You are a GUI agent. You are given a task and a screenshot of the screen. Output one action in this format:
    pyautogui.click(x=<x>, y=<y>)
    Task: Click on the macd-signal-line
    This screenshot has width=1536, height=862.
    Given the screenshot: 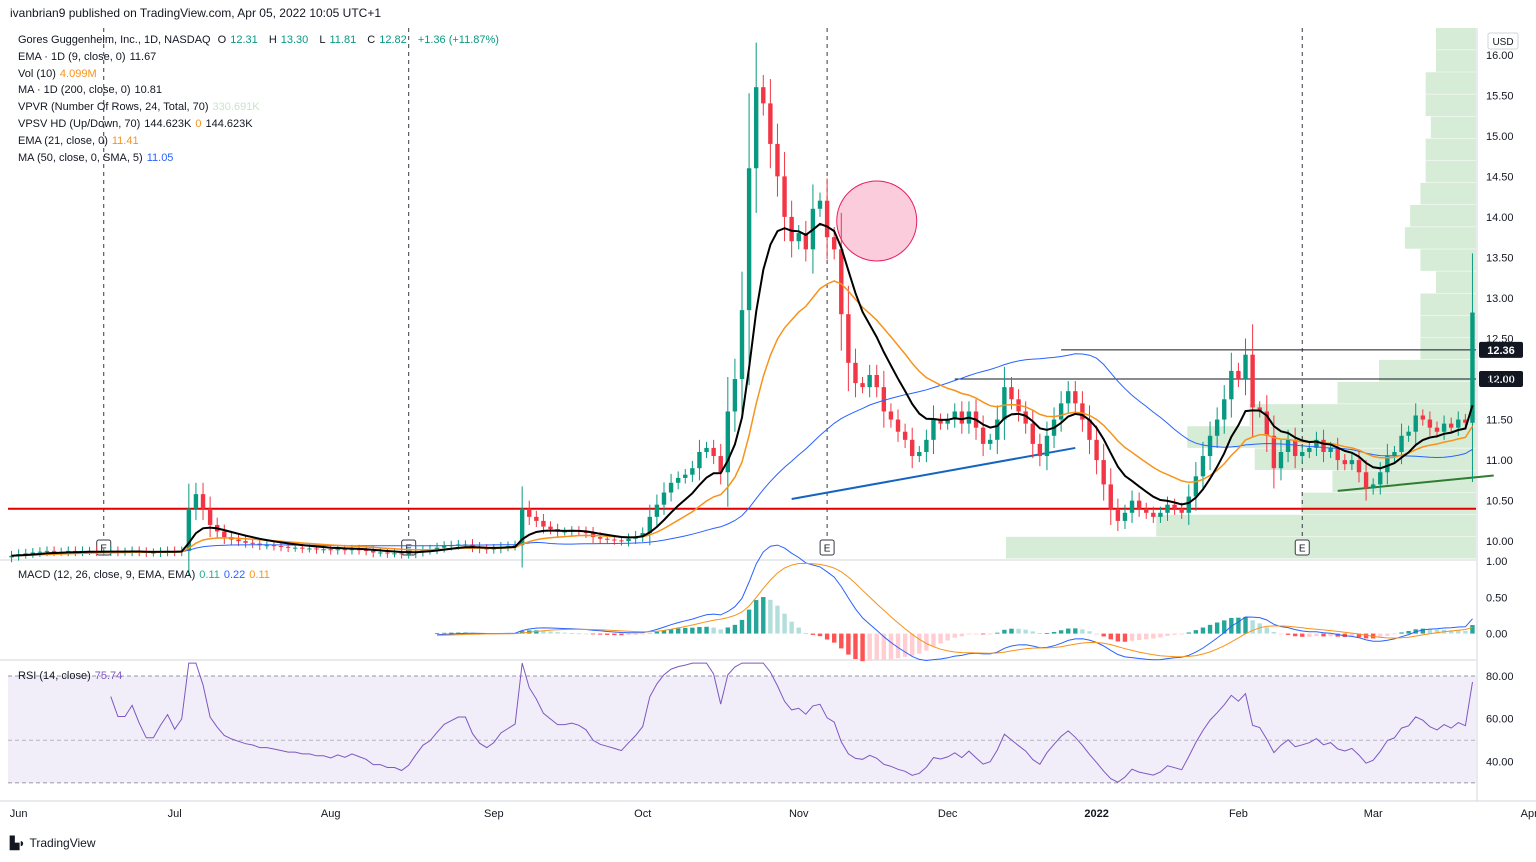 What is the action you would take?
    pyautogui.click(x=955, y=610)
    